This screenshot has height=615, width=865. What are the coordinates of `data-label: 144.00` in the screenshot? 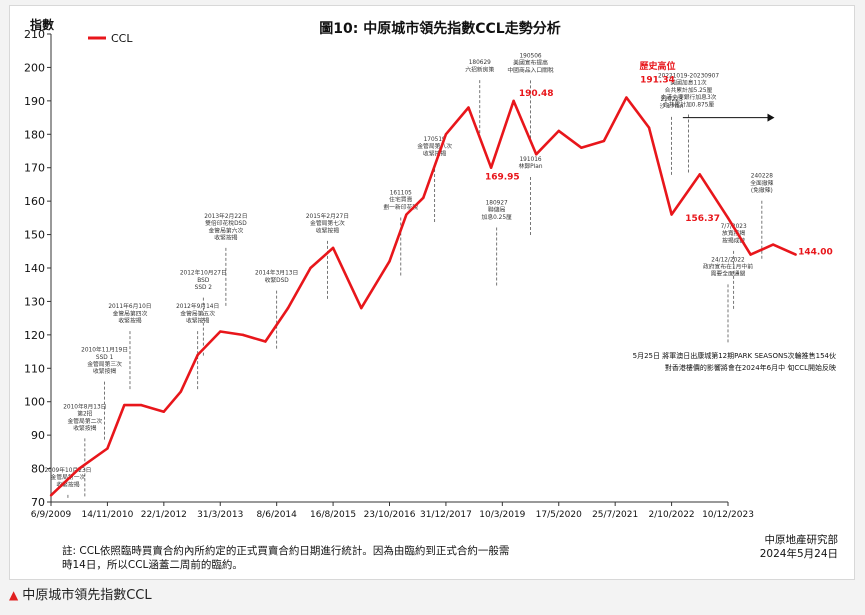 It's located at (815, 253).